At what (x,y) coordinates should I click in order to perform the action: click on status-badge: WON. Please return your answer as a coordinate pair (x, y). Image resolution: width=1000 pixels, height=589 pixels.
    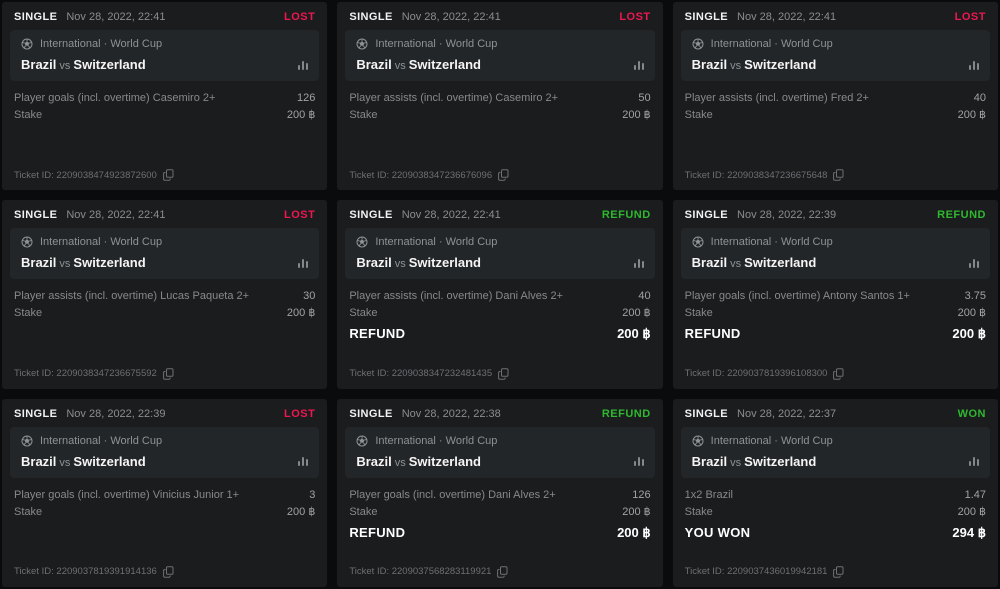
    Looking at the image, I should click on (971, 413).